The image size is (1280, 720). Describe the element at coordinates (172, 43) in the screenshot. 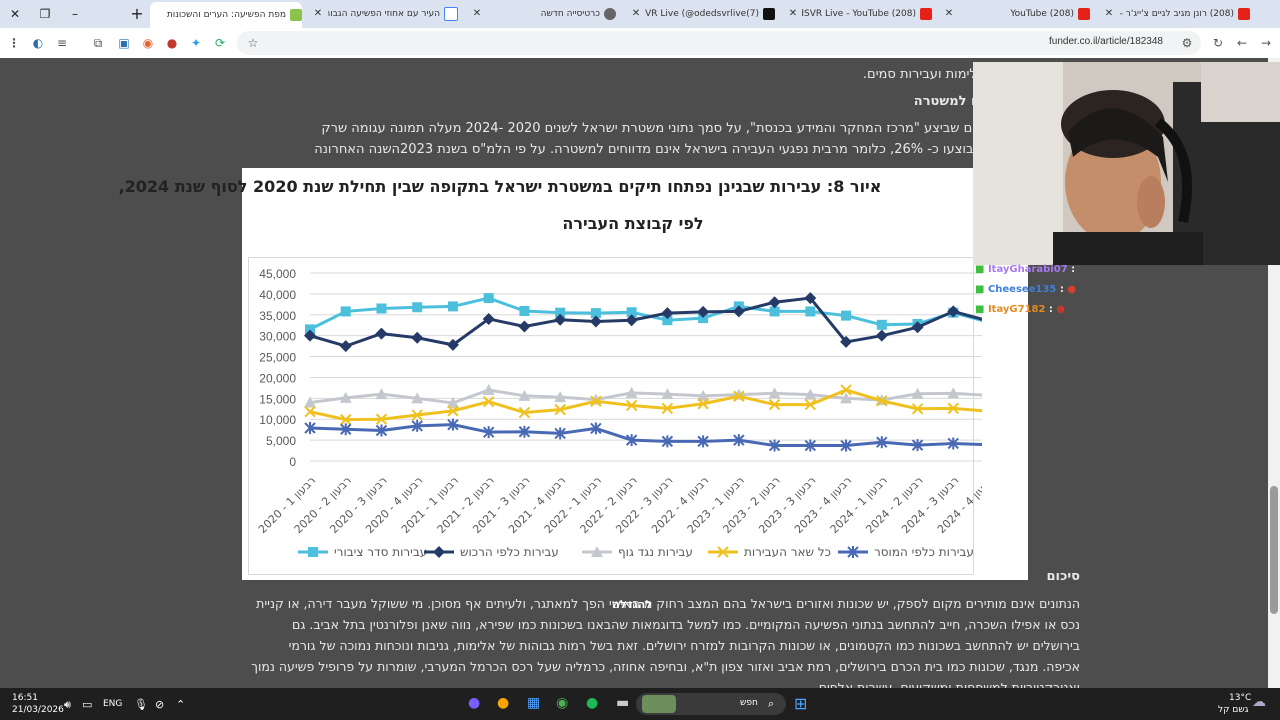

I see `extension-icon: ●` at that location.